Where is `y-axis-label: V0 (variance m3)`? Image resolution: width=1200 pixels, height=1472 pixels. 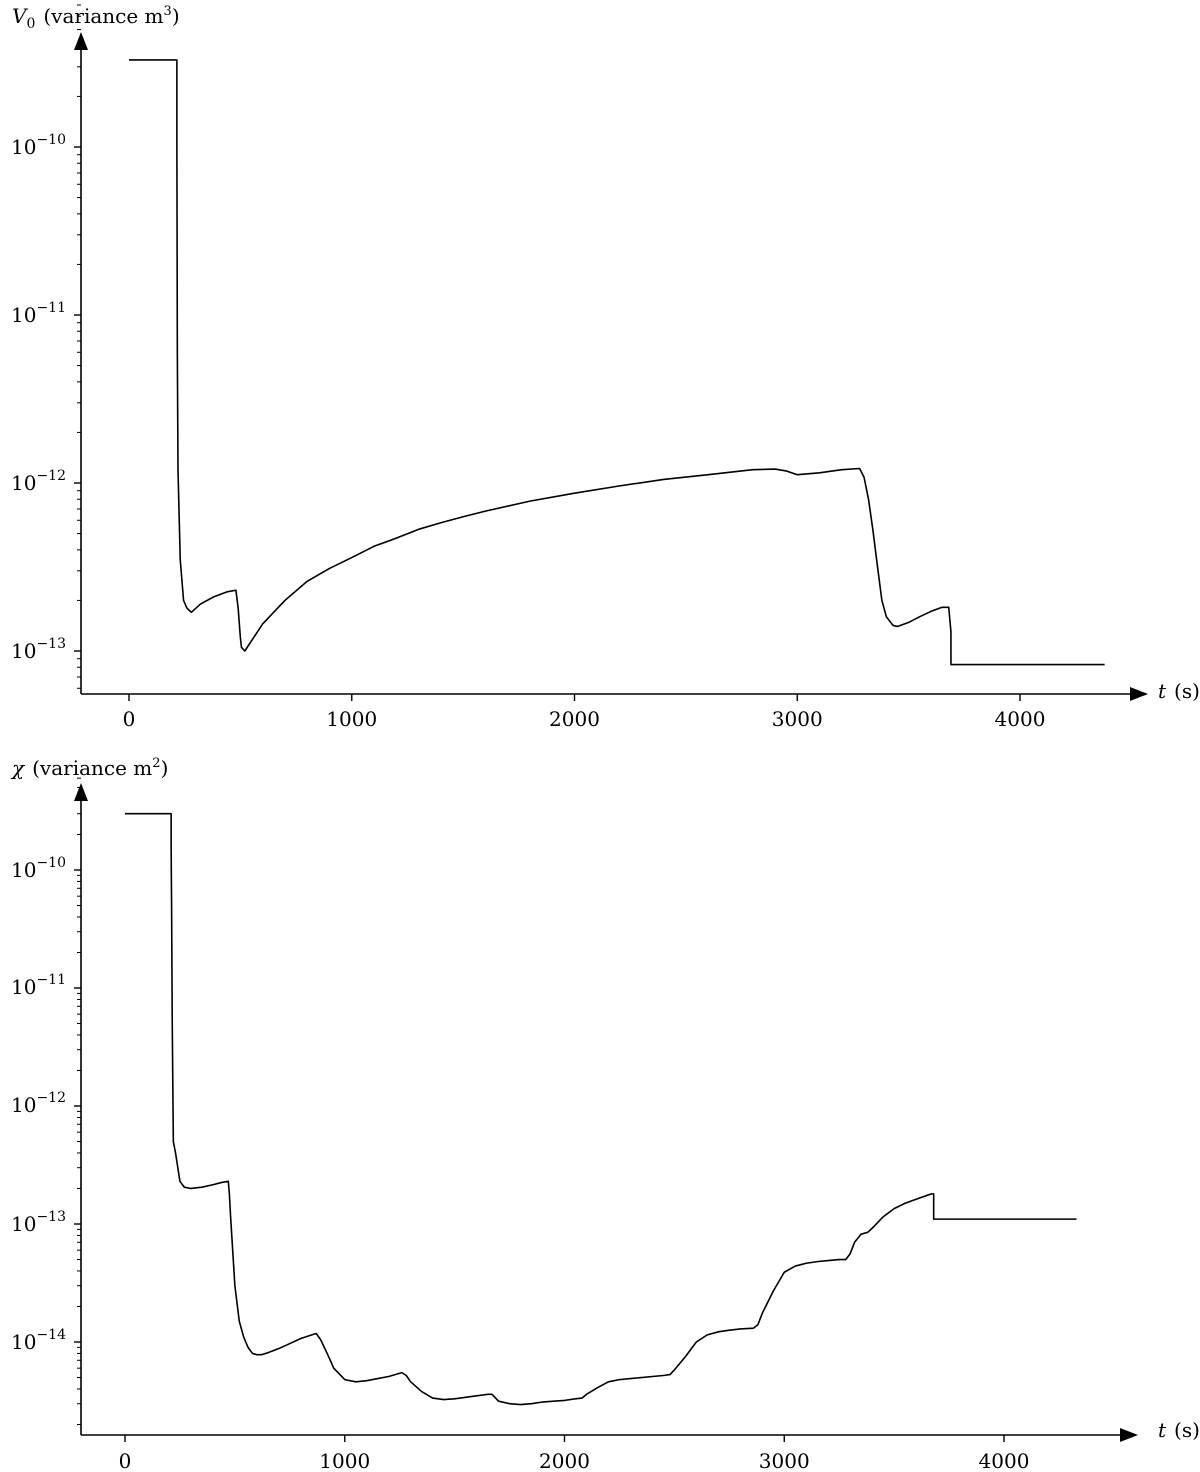
y-axis-label: V0 (variance m3) is located at coordinates (96, 18).